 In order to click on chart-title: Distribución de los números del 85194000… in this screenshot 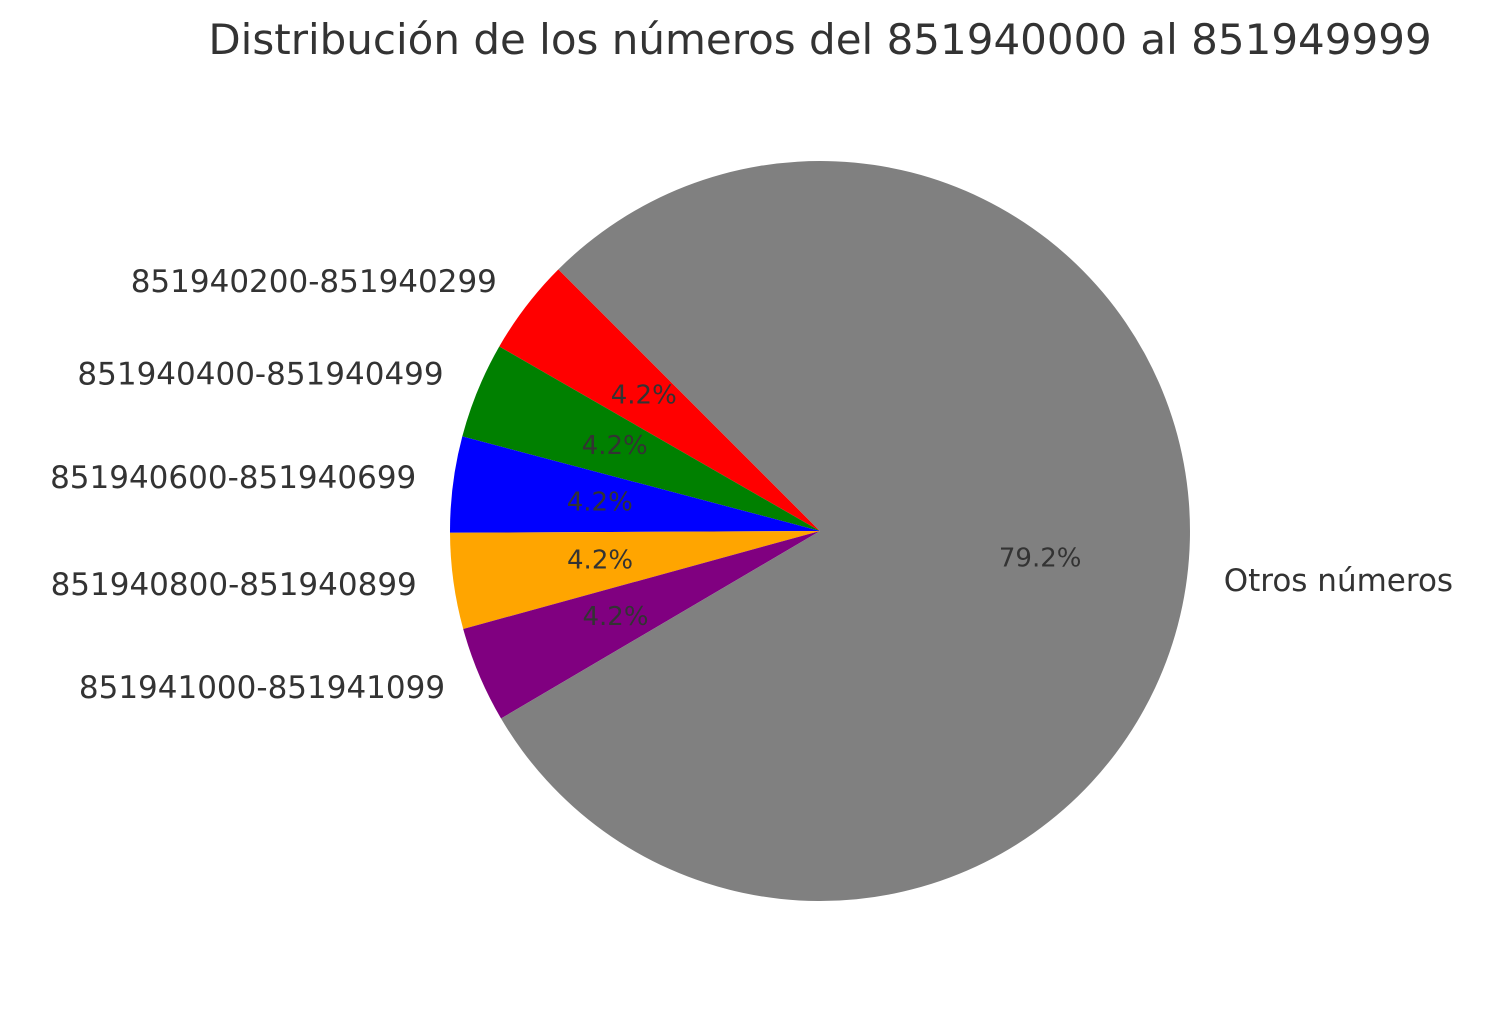, I will do `click(819, 39)`.